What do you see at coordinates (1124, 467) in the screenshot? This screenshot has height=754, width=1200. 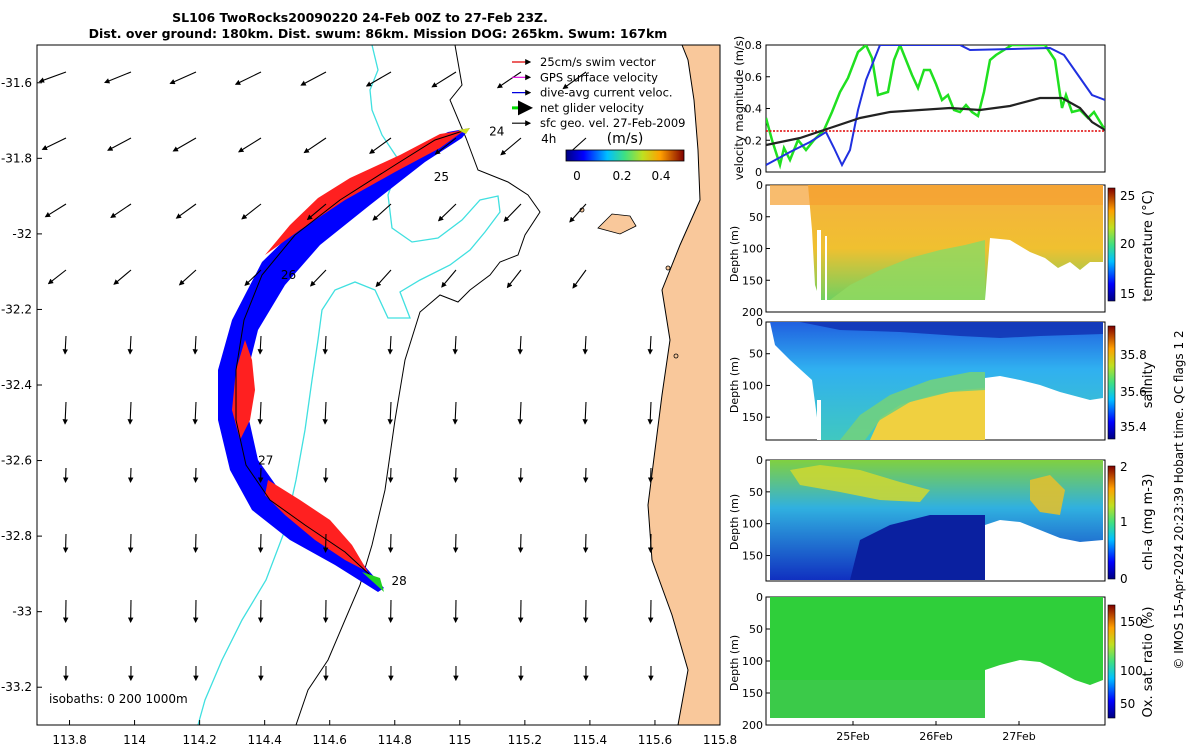 I see `chlorophyll-cbtick: 2` at bounding box center [1124, 467].